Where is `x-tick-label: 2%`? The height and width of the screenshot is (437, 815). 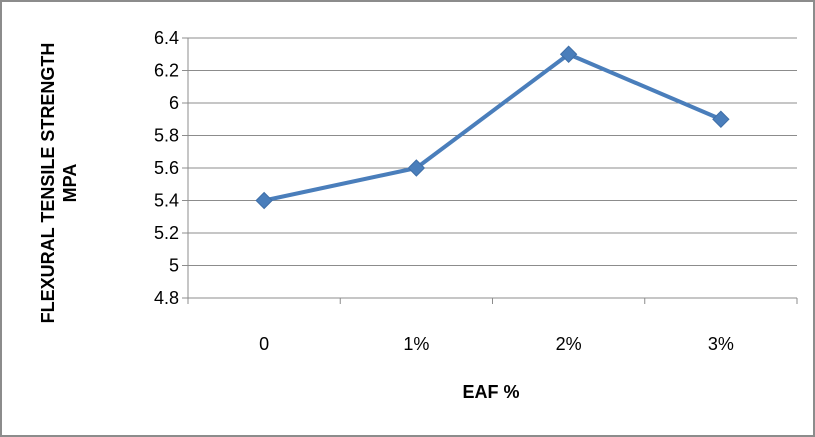 x-tick-label: 2% is located at coordinates (569, 344).